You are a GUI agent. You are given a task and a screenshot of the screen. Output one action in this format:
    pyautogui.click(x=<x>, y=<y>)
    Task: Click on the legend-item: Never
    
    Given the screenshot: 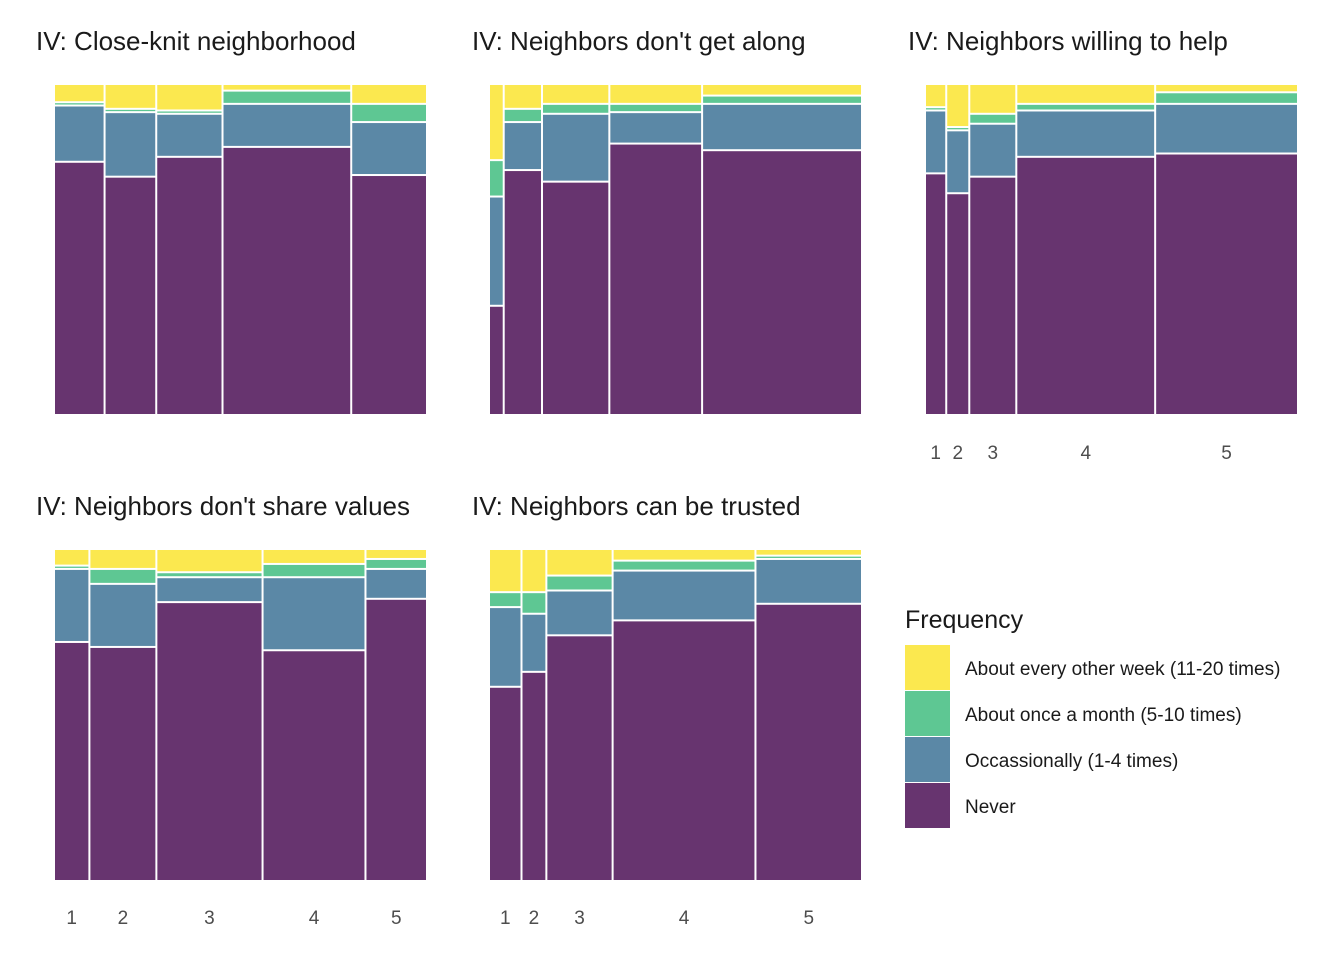 What is the action you would take?
    pyautogui.click(x=960, y=805)
    